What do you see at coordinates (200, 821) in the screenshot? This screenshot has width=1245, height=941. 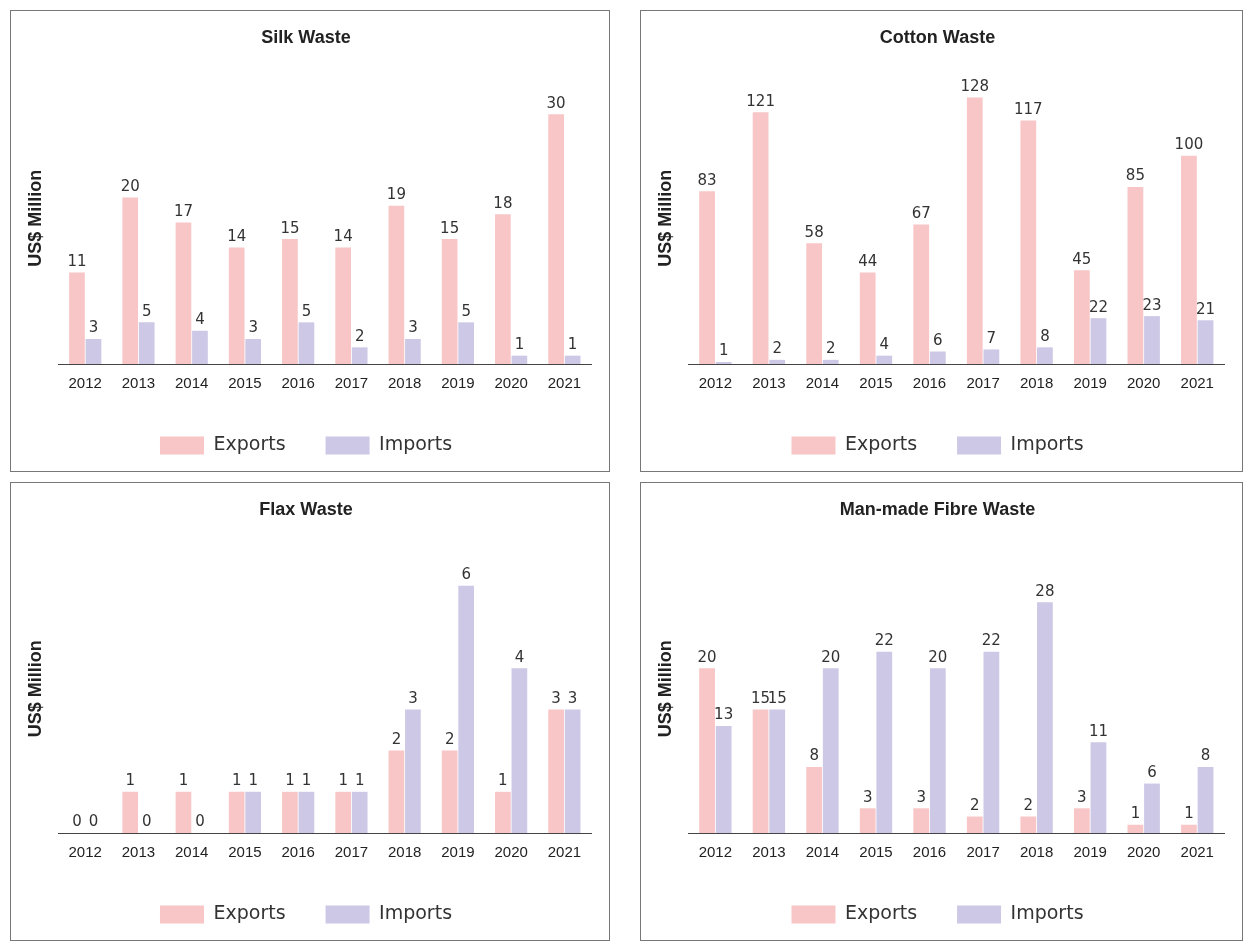 I see `data-label: 0` at bounding box center [200, 821].